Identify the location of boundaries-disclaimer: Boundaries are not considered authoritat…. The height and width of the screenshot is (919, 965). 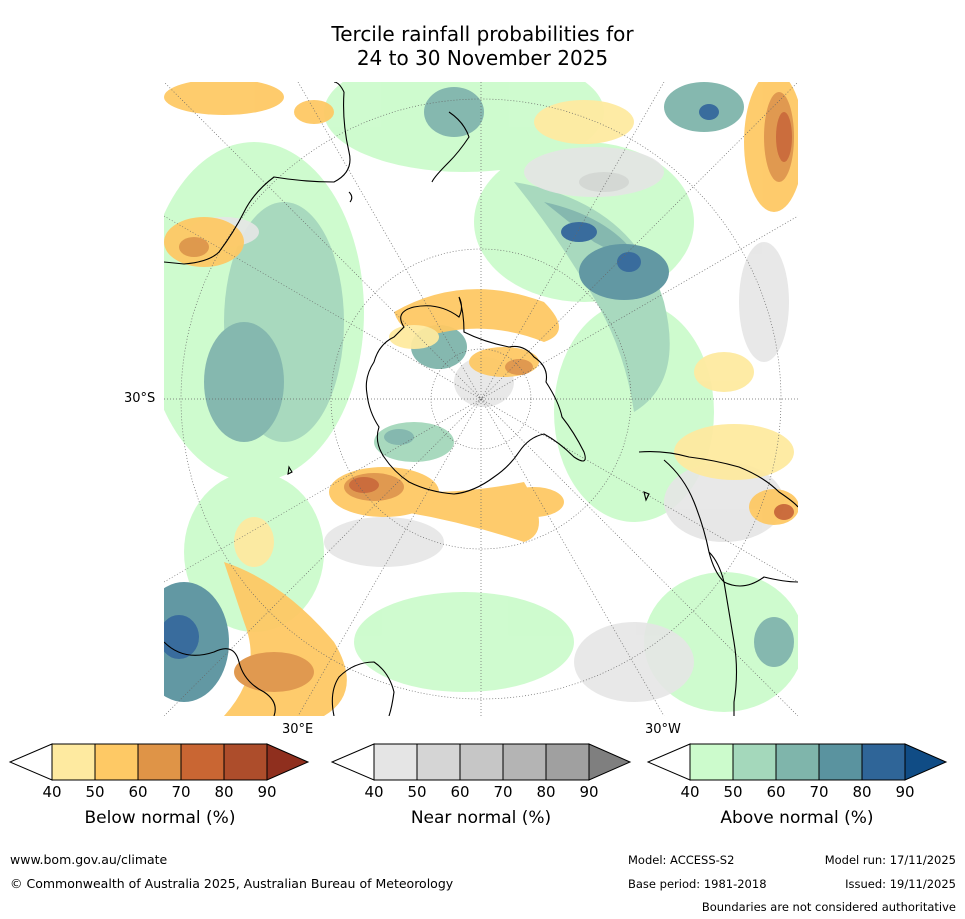
(828, 907).